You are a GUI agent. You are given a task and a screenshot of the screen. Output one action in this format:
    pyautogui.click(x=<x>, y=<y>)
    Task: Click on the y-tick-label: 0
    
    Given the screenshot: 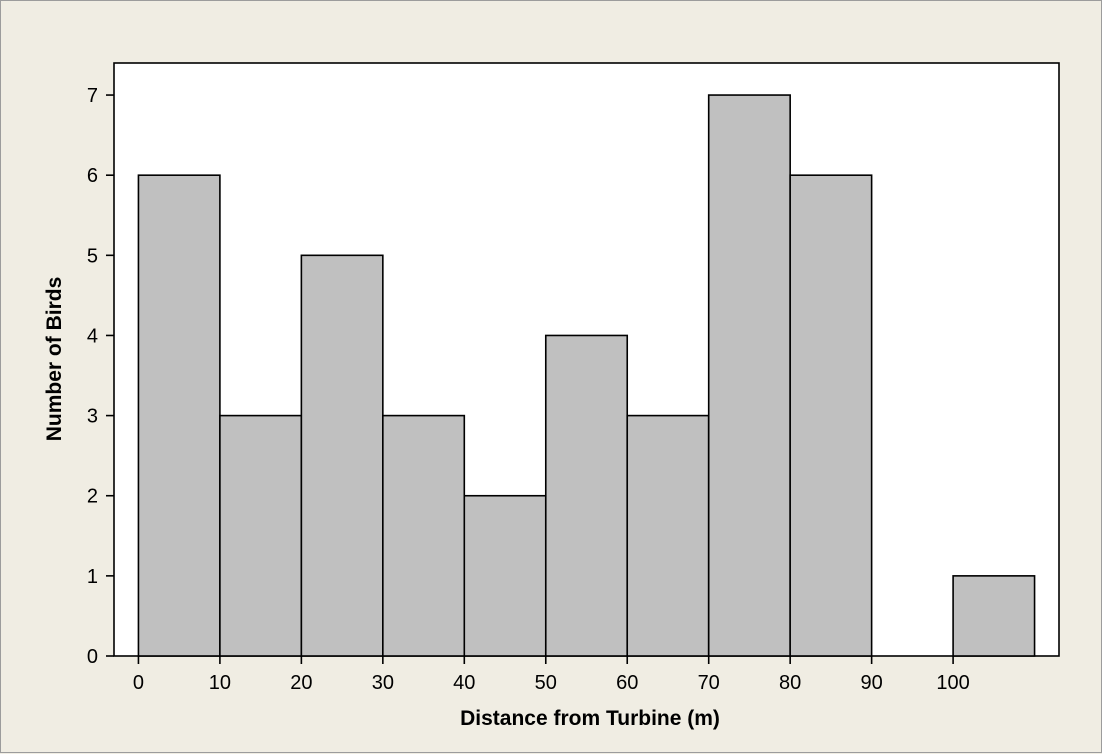 What is the action you would take?
    pyautogui.click(x=92, y=657)
    